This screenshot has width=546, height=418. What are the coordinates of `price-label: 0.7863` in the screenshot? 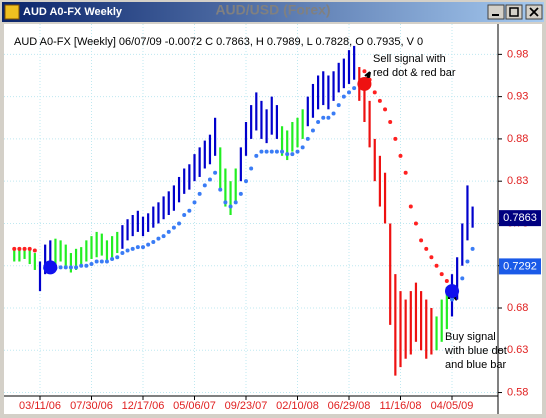 It's located at (520, 218).